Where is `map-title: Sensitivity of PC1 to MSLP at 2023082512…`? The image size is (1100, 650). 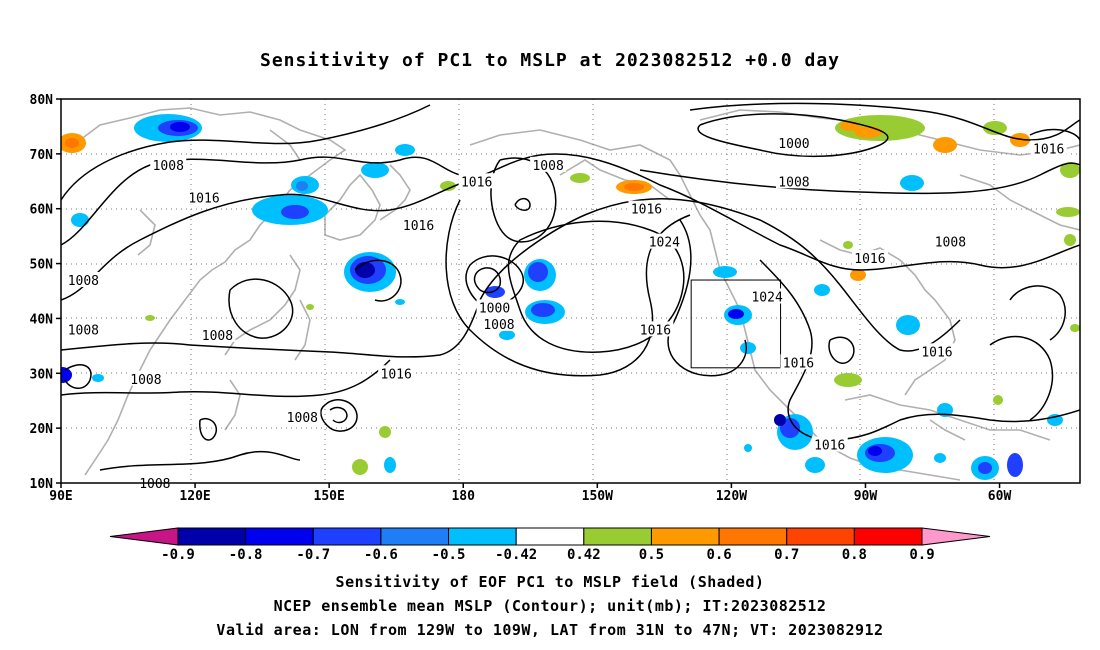 map-title: Sensitivity of PC1 to MSLP at 2023082512… is located at coordinates (549, 60).